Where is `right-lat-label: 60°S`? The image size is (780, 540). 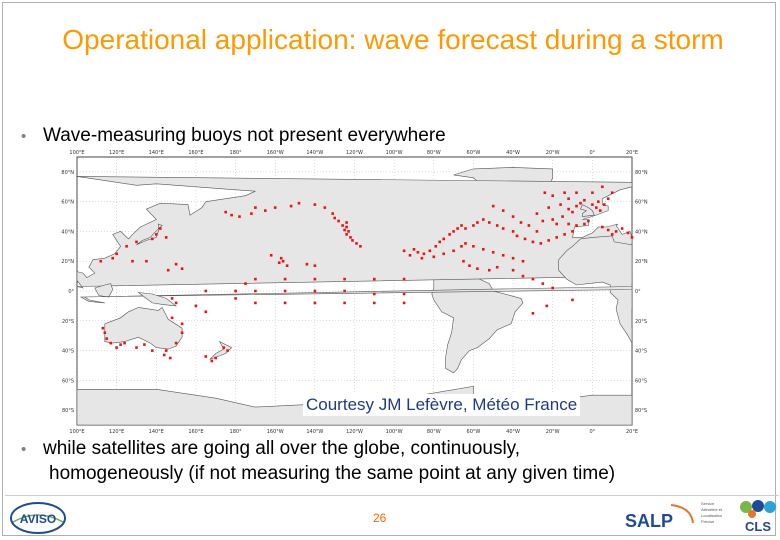 right-lat-label: 60°S is located at coordinates (641, 381).